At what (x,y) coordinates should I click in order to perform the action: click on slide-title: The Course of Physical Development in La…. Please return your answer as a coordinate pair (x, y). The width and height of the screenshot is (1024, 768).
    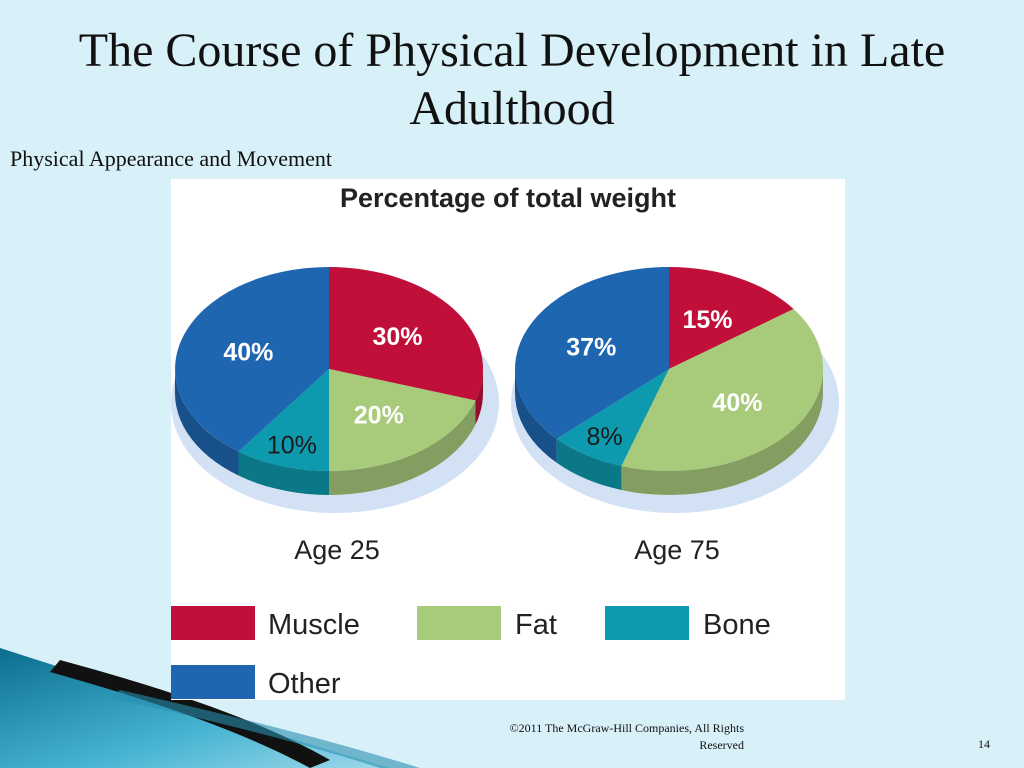
    Looking at the image, I should click on (512, 79).